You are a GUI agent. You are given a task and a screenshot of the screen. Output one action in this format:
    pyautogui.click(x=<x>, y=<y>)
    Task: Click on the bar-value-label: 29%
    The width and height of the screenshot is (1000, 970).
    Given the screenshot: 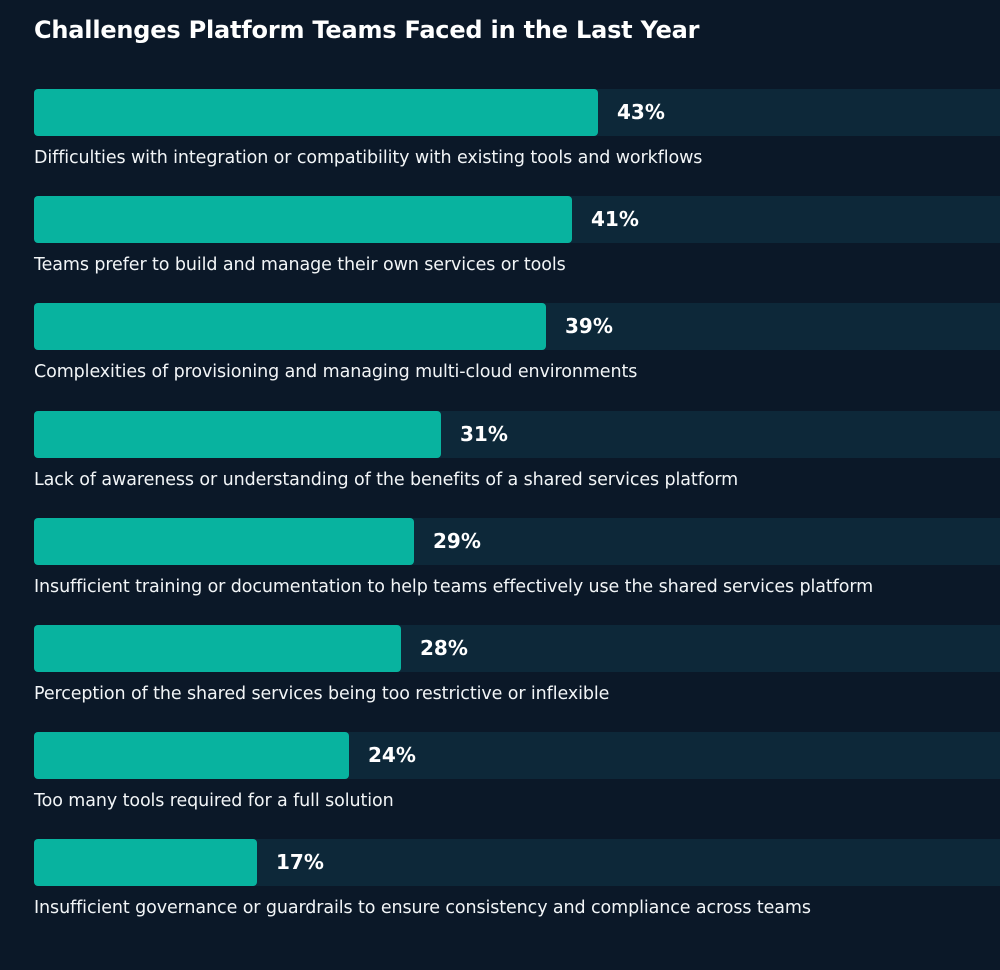 What is the action you would take?
    pyautogui.click(x=457, y=541)
    